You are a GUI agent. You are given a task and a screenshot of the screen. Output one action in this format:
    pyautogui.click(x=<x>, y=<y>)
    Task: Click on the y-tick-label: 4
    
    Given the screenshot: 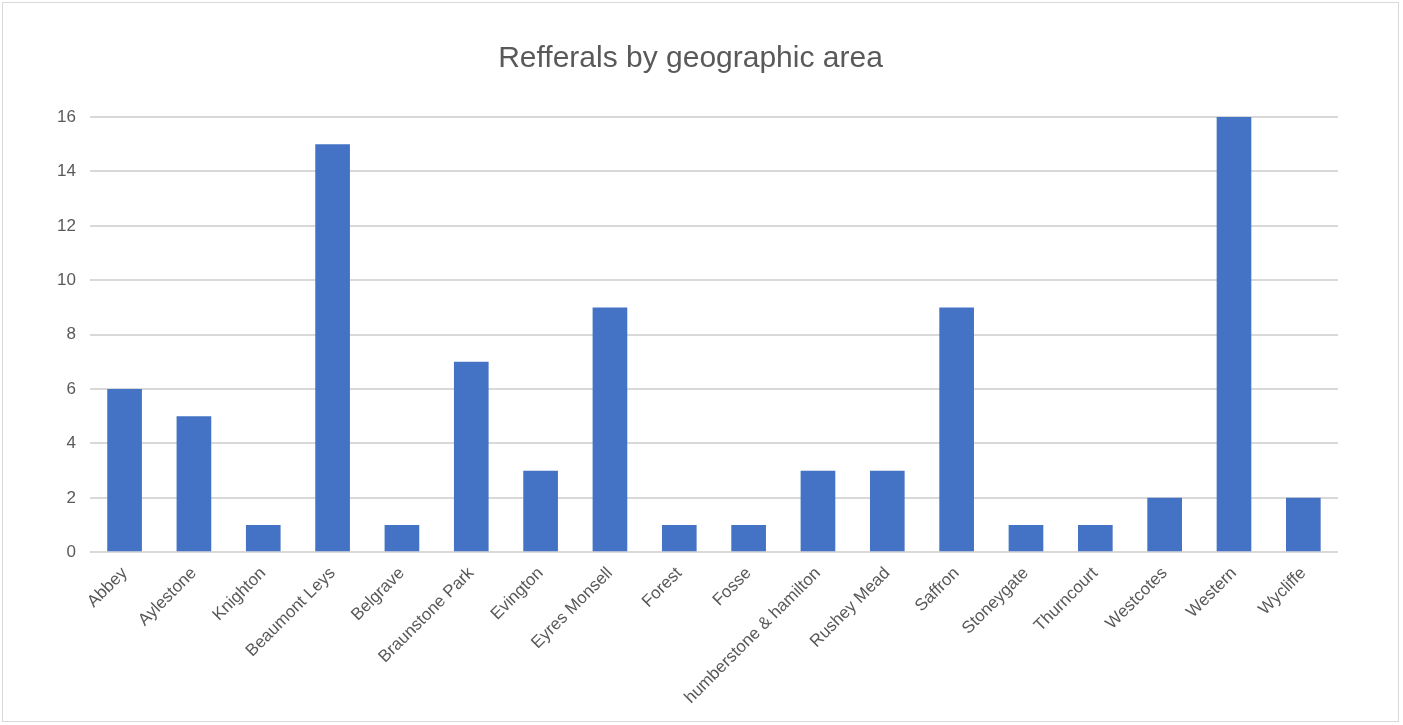 What is the action you would take?
    pyautogui.click(x=71, y=443)
    